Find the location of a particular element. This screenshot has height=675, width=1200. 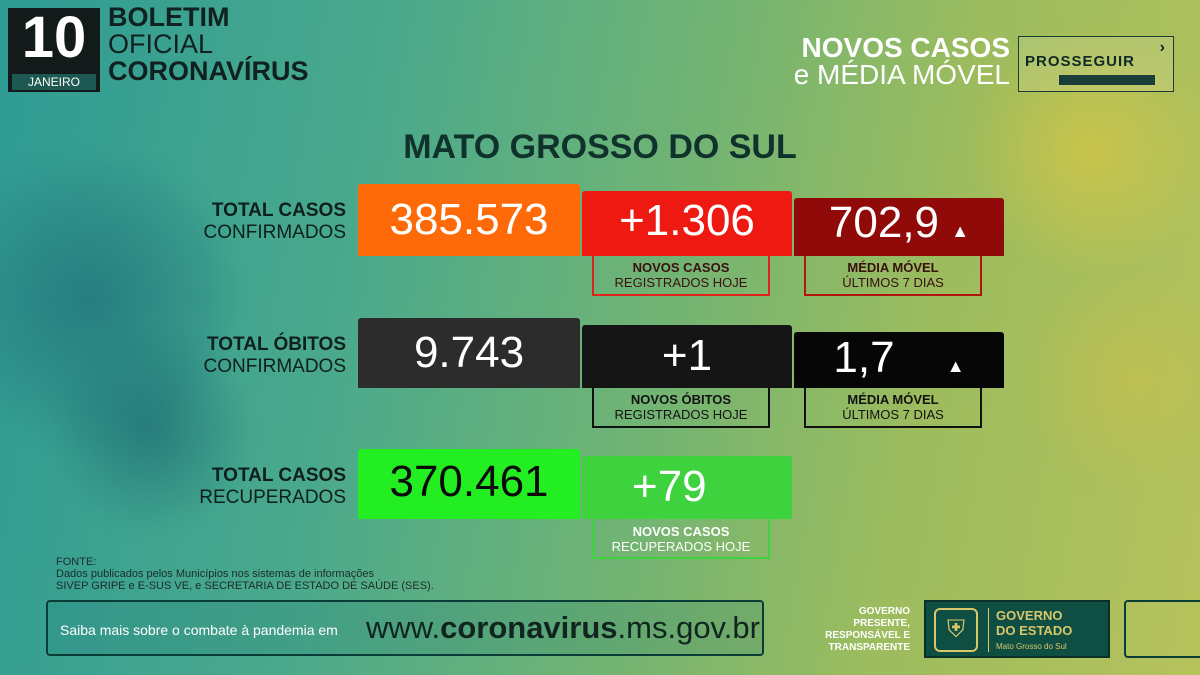

deaths-average-caption: MÉDIA MÓVEL ÚLTIMOS 7 DIAS is located at coordinates (893, 408).